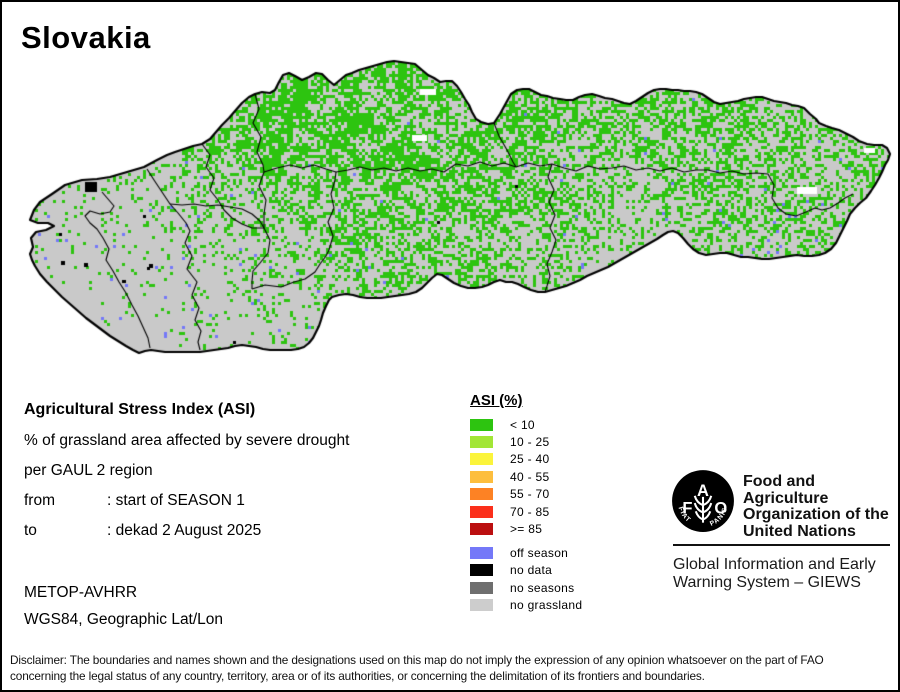 This screenshot has height=692, width=900. I want to click on legend-label: < 10, so click(522, 424).